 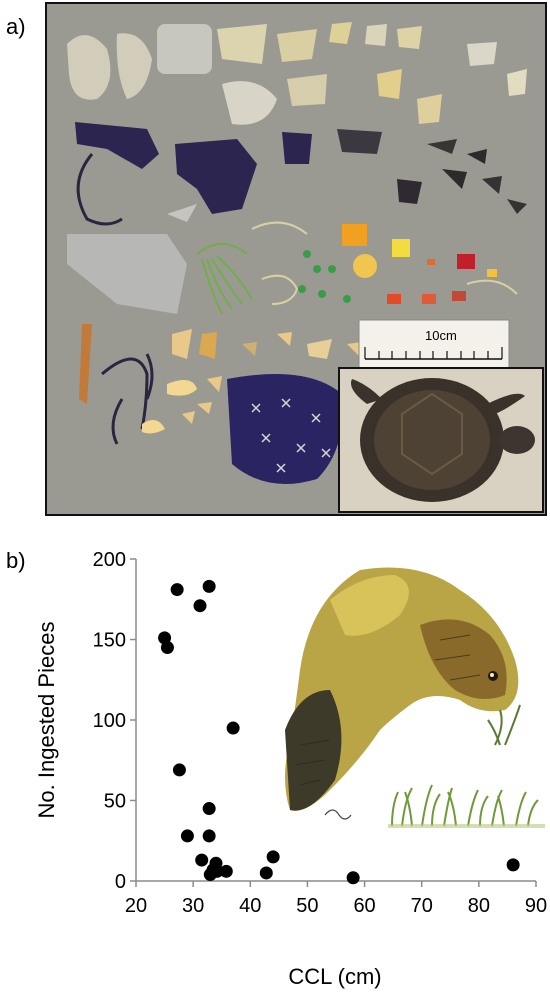 I want to click on x-axis-title: CCL (cm), so click(x=334, y=976).